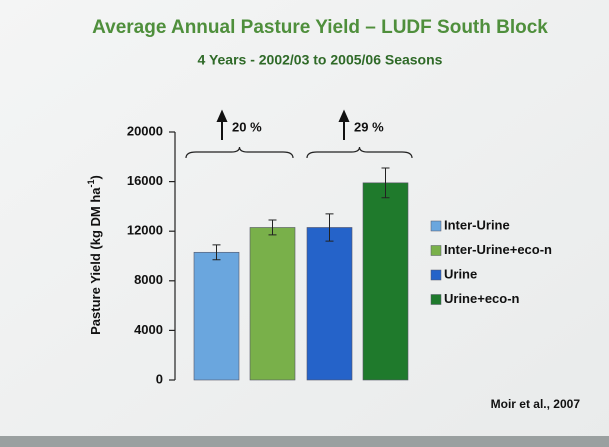  Describe the element at coordinates (159, 378) in the screenshot. I see `y-tick-label: 0` at that location.